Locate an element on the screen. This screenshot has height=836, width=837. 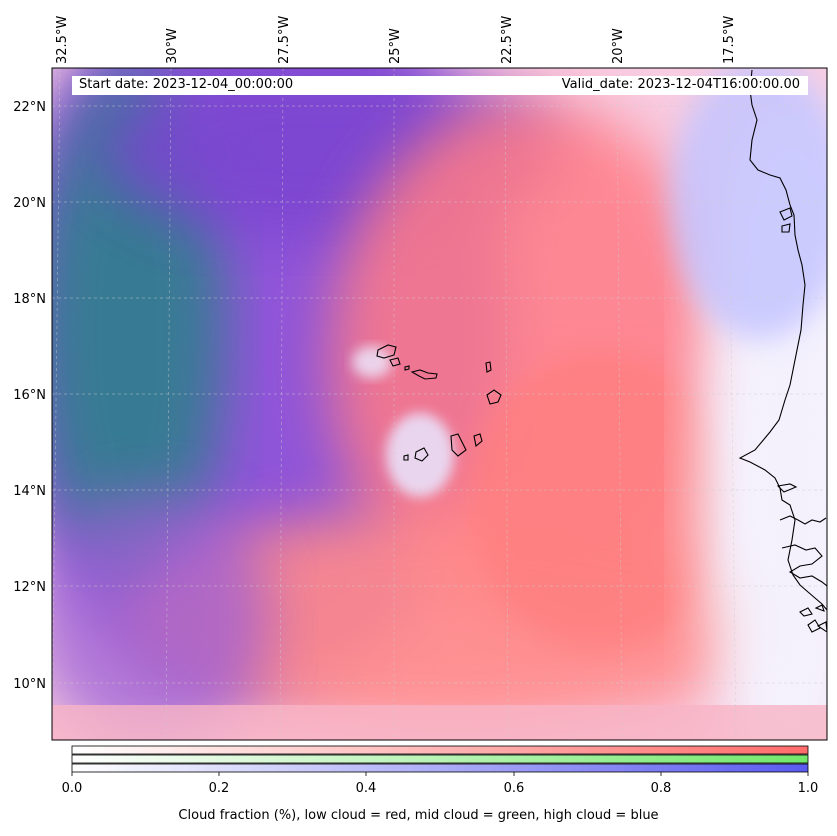
latitude-tick-labels: 22°N 20°N 18°N 16°N 14°N 12°N 10°N is located at coordinates (29, 396).